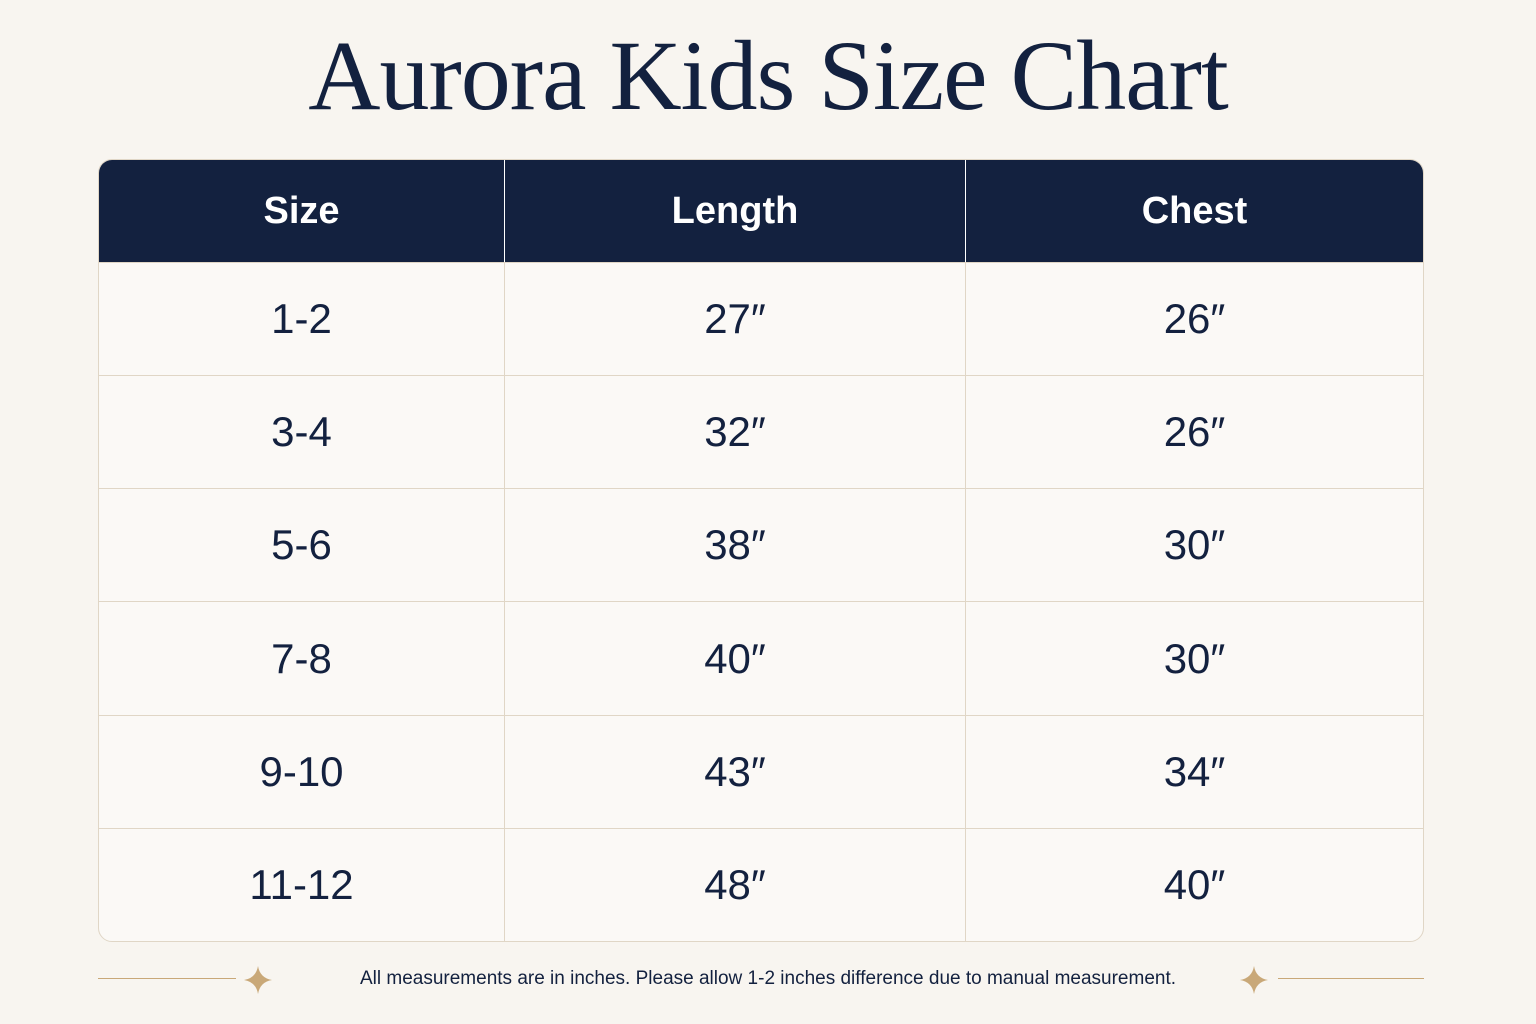 Image resolution: width=1536 pixels, height=1024 pixels. What do you see at coordinates (1194, 771) in the screenshot?
I see `table-cell: 34″` at bounding box center [1194, 771].